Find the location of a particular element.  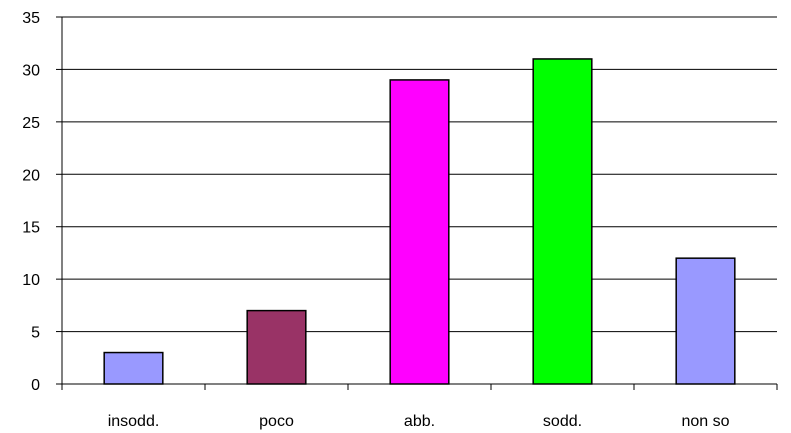

x-category-label: non so is located at coordinates (705, 421).